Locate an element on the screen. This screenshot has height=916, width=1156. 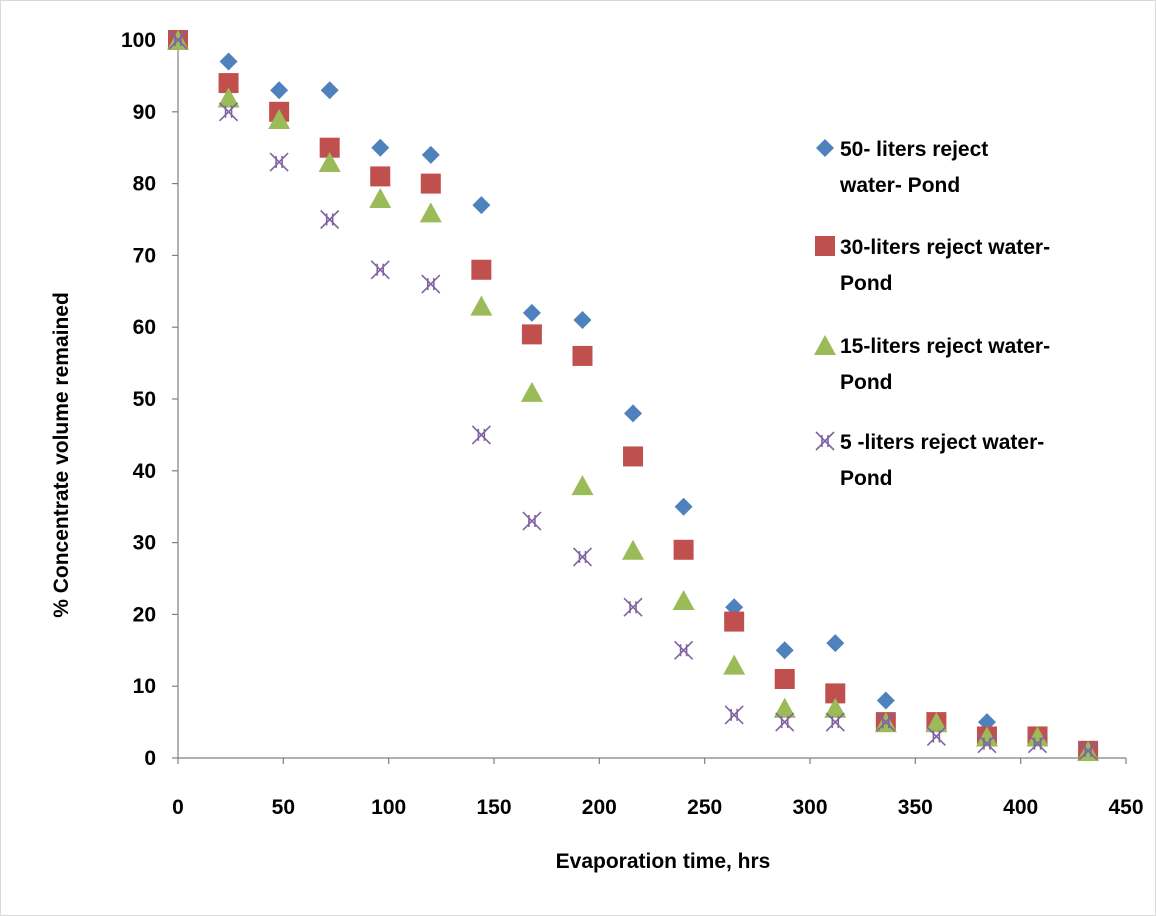
x-axis-title: Evaporation time, hrs is located at coordinates (663, 861).